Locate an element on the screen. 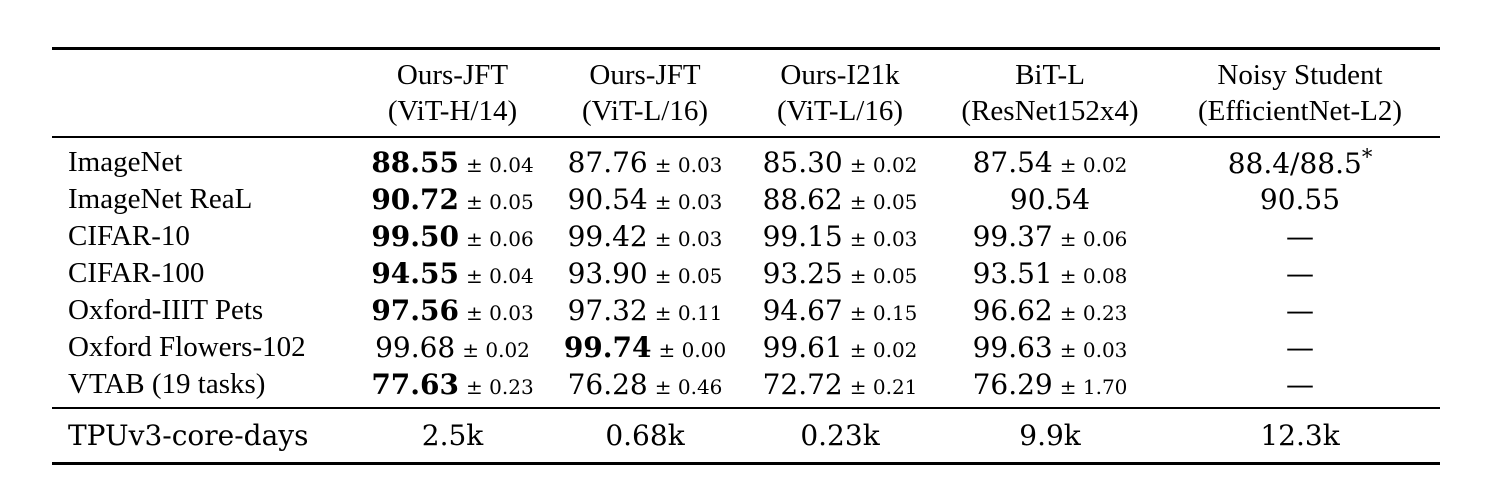  dataset-label: Oxford Flowers-102 is located at coordinates (187, 347).